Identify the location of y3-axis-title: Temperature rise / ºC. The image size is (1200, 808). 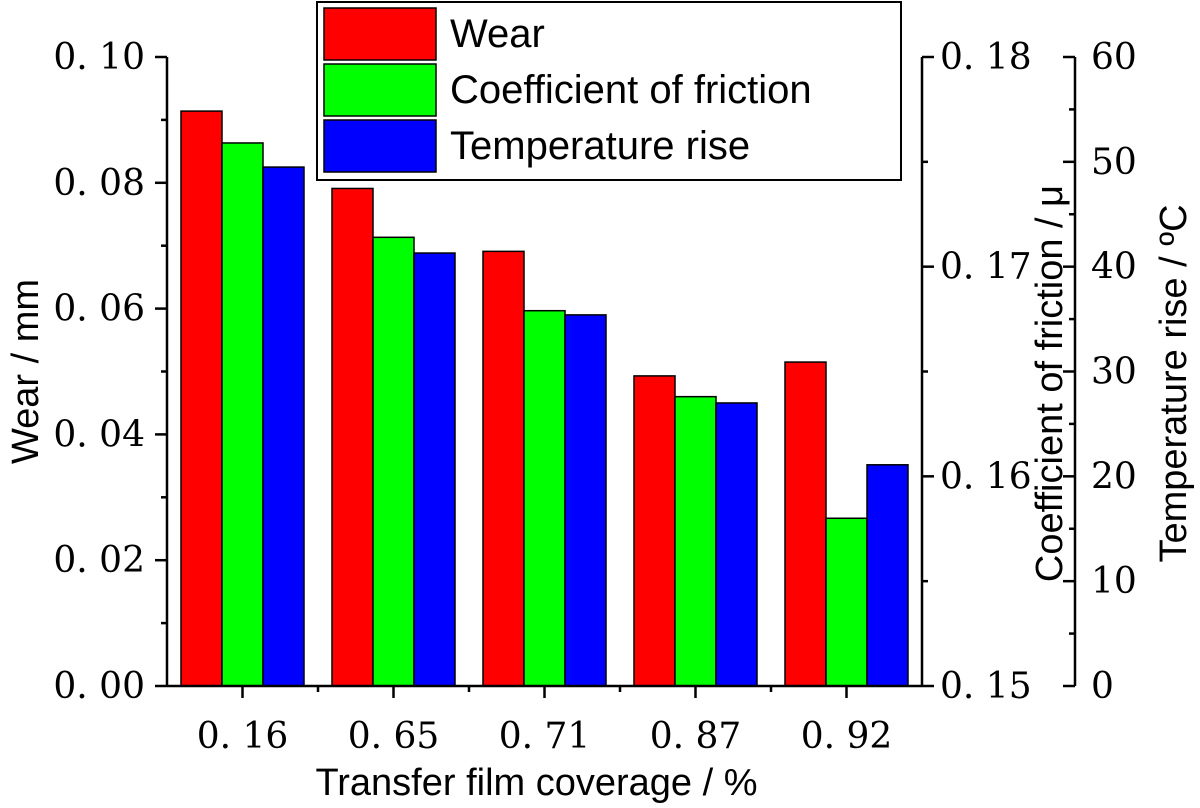
(1174, 383).